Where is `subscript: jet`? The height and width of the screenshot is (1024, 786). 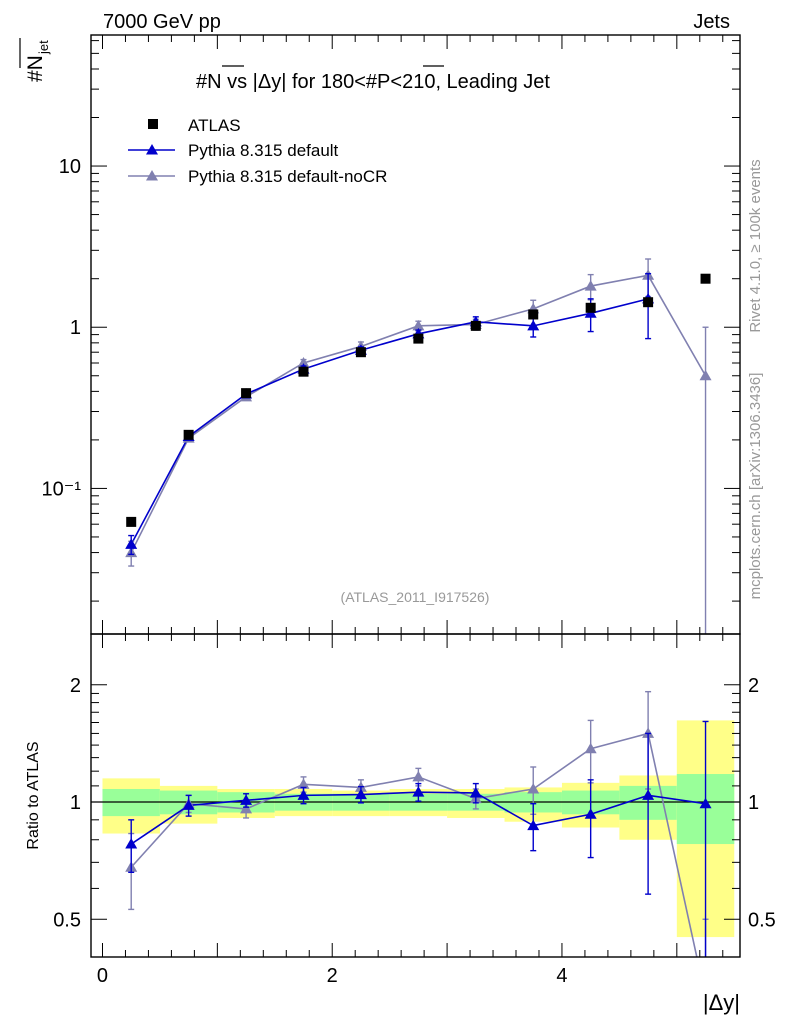 subscript: jet is located at coordinates (43, 47).